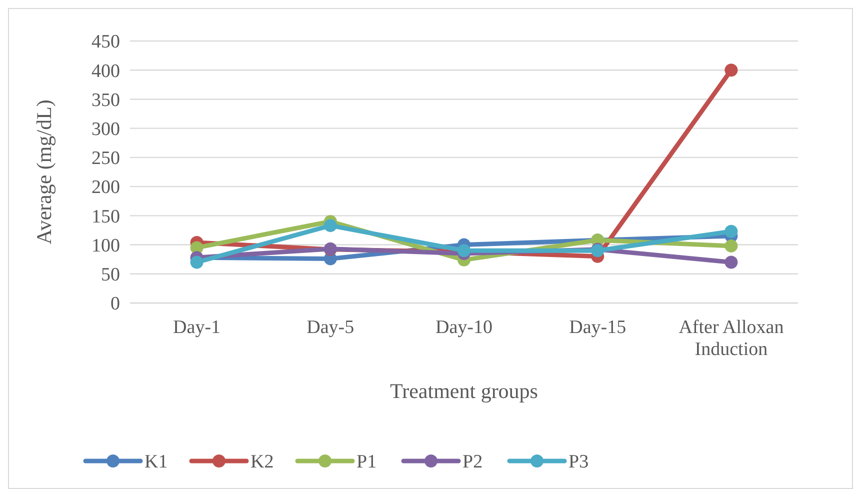  Describe the element at coordinates (106, 100) in the screenshot. I see `y-tick-label: 350` at that location.